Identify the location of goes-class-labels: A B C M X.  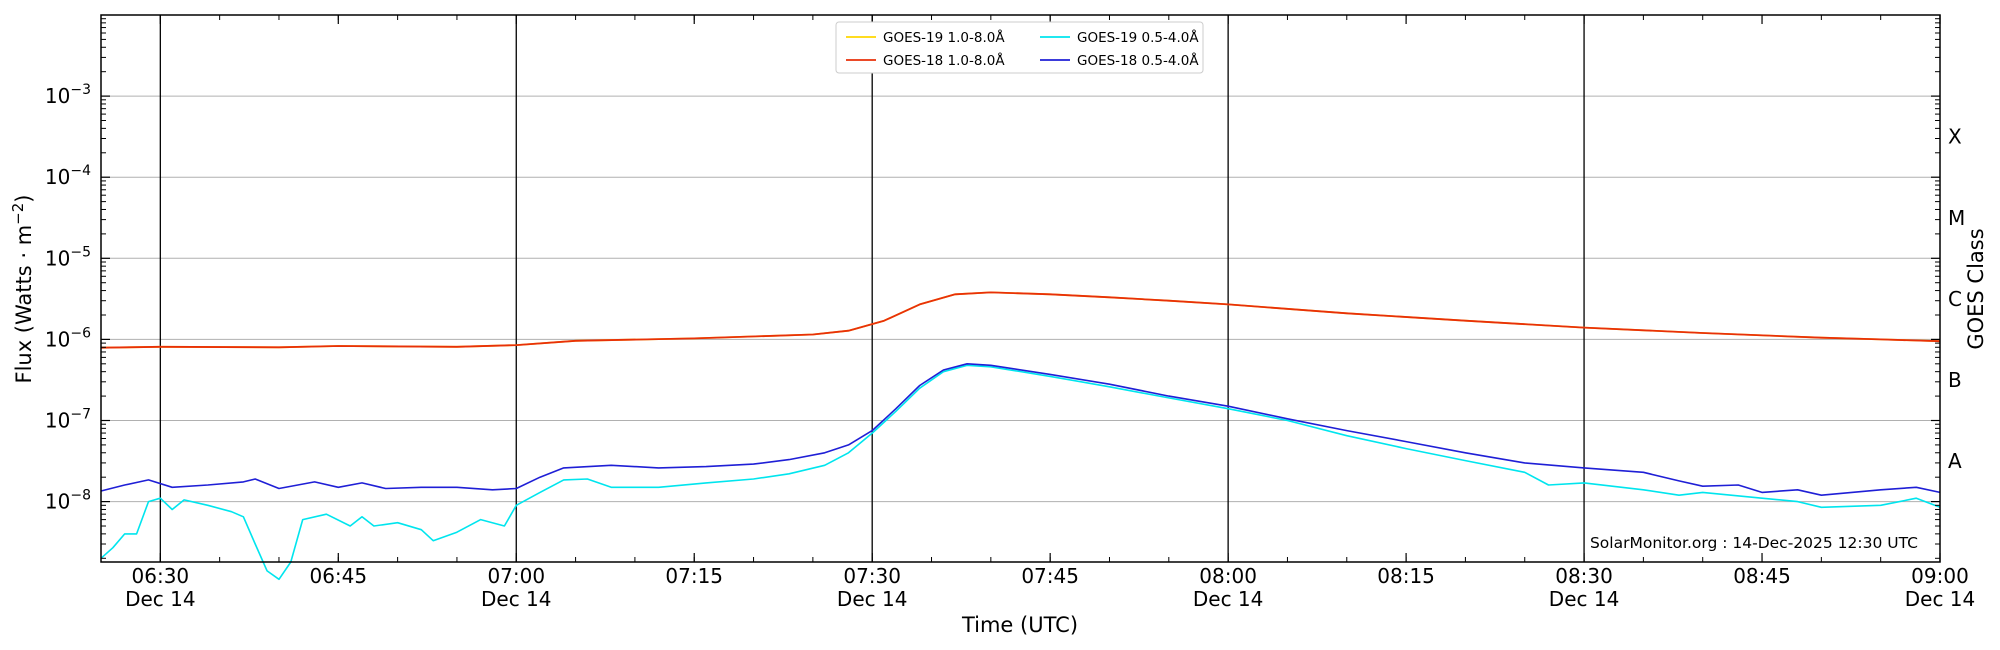
(1956, 299).